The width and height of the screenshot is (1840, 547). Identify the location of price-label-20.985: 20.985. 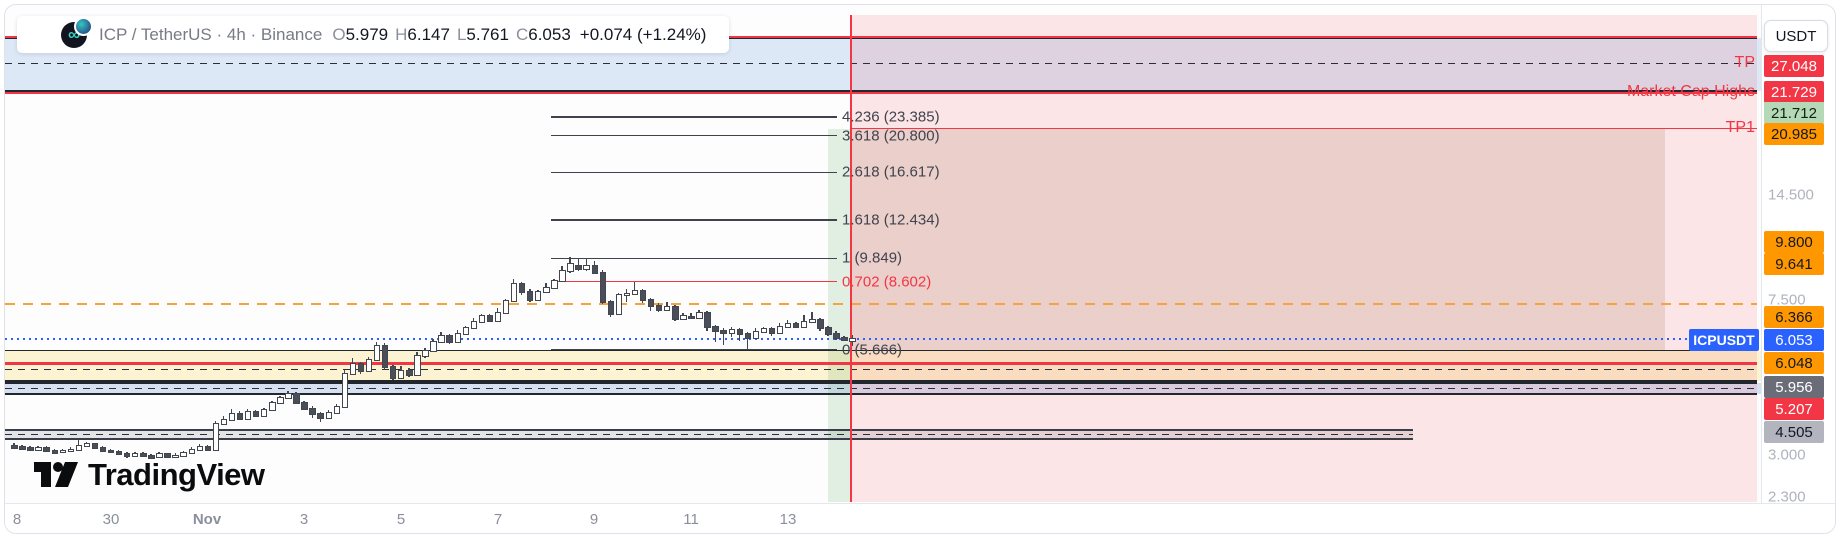
(1794, 134).